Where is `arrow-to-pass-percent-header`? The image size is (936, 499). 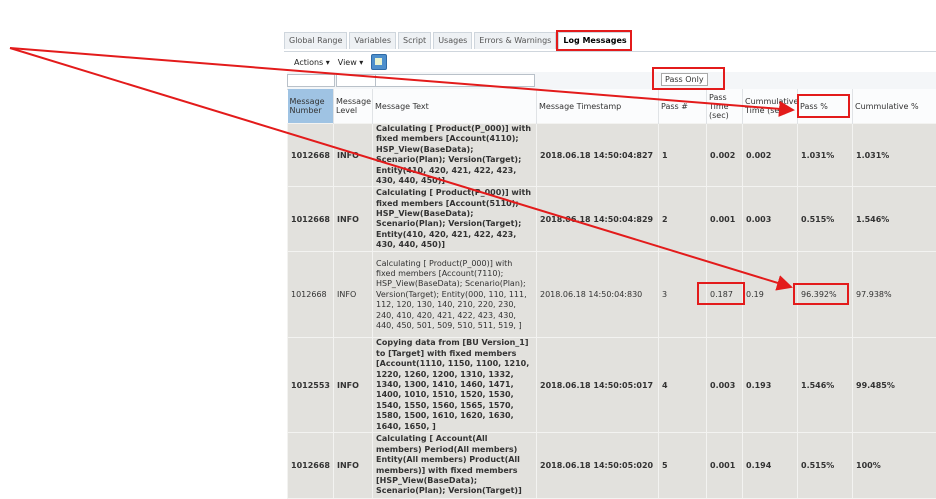 arrow-to-pass-percent-header is located at coordinates (401, 79).